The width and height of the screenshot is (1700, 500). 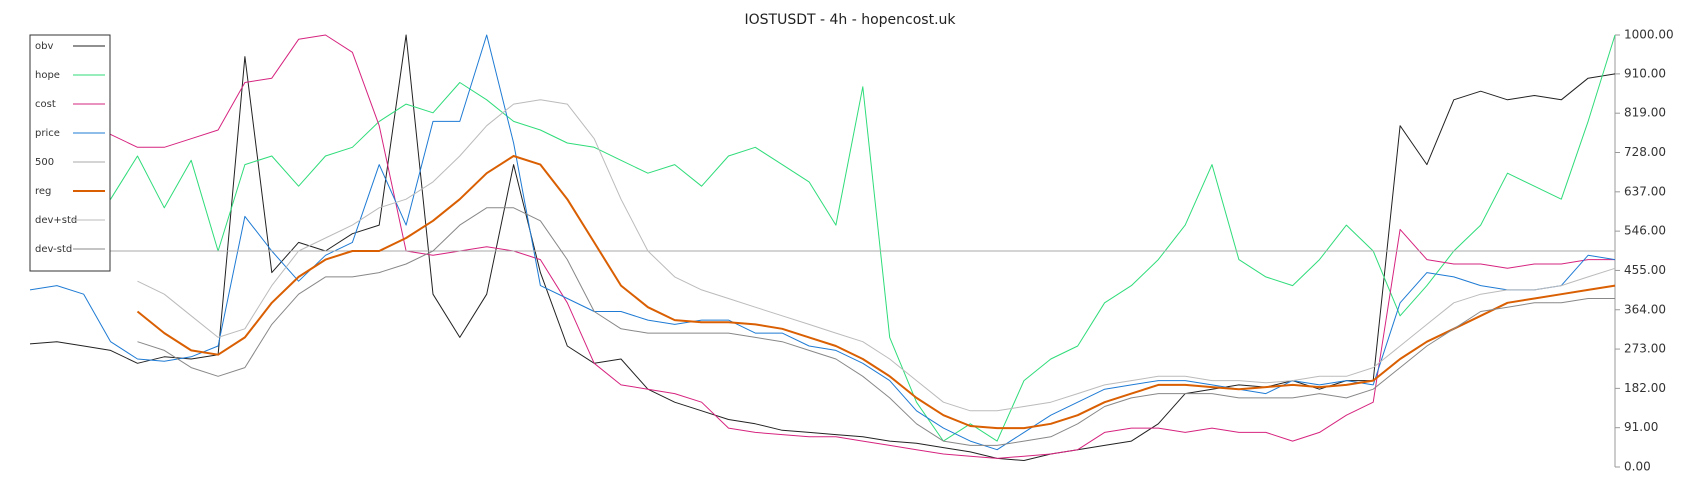 I want to click on y-tick-label: 182.00, so click(x=1645, y=388).